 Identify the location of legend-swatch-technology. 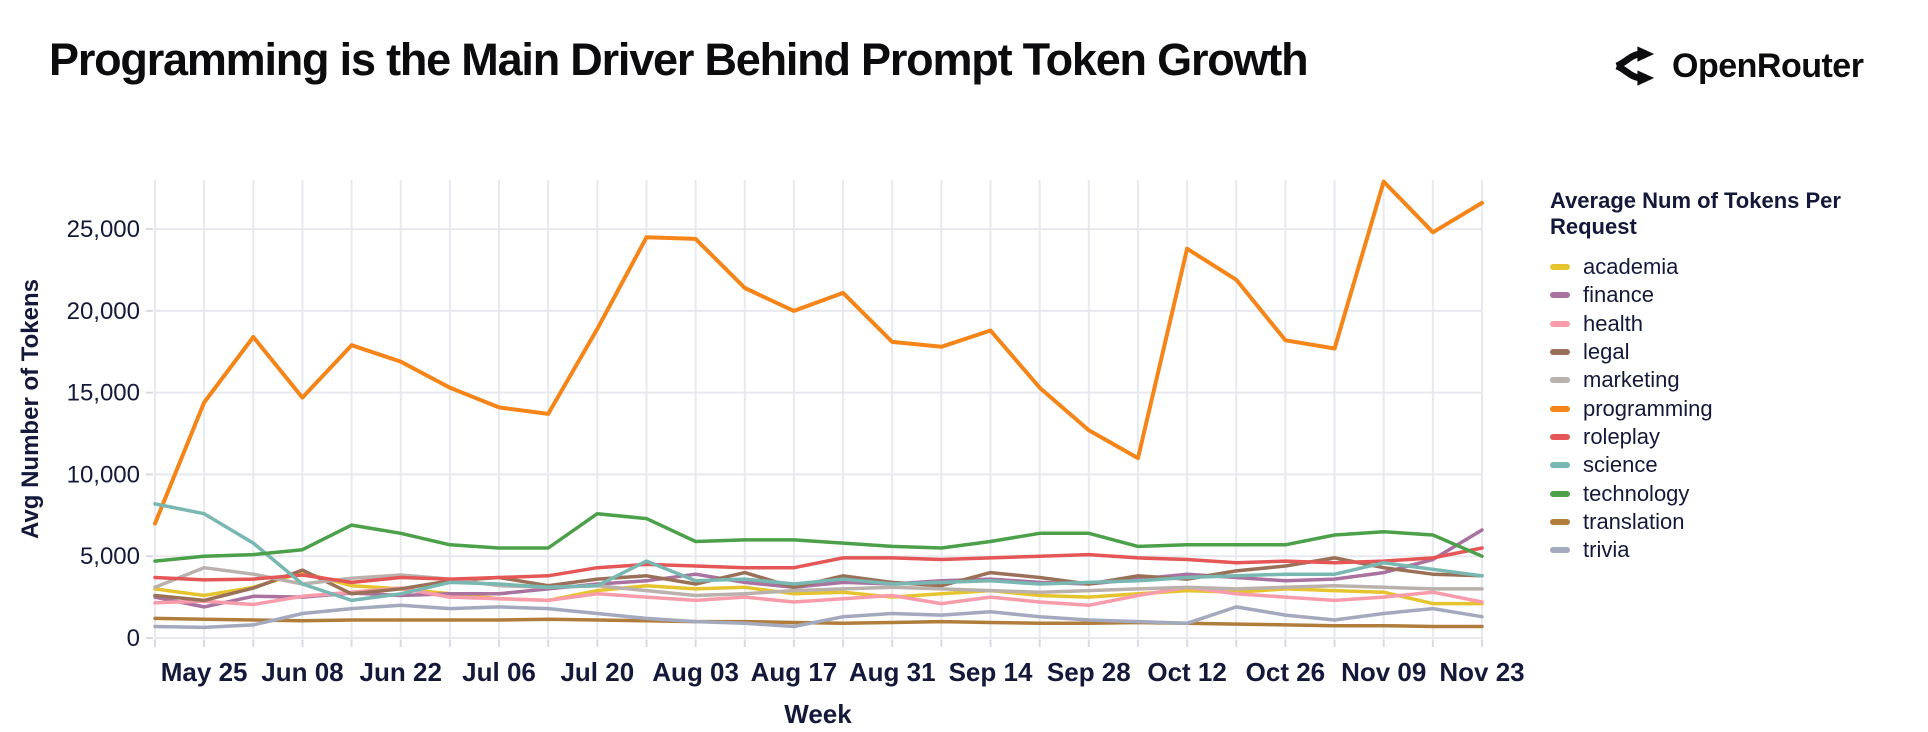
(1560, 493).